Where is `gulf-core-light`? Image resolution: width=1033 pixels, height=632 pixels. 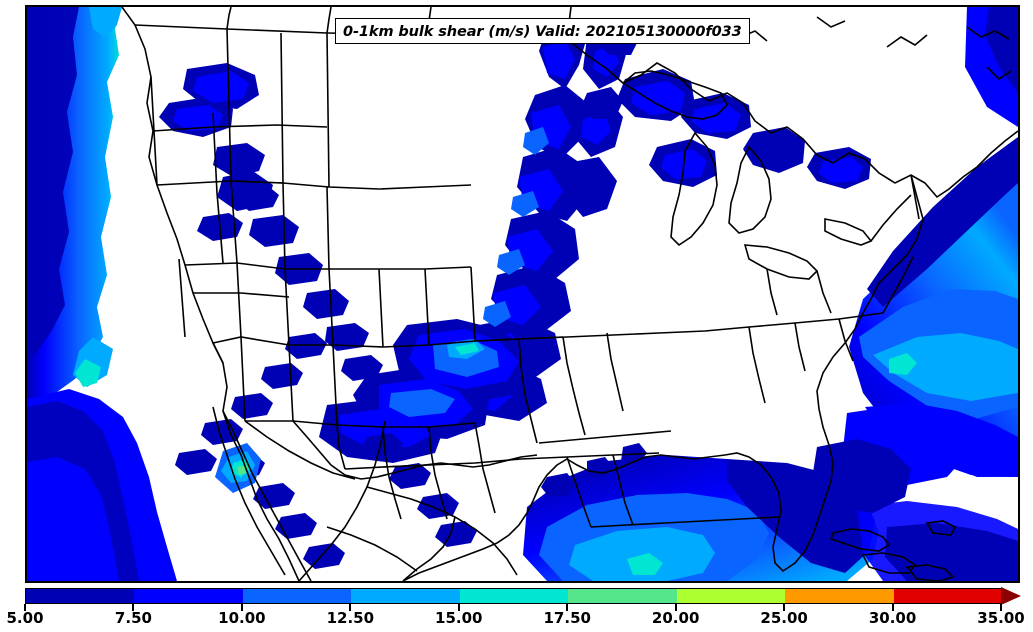 gulf-core-light is located at coordinates (642, 554).